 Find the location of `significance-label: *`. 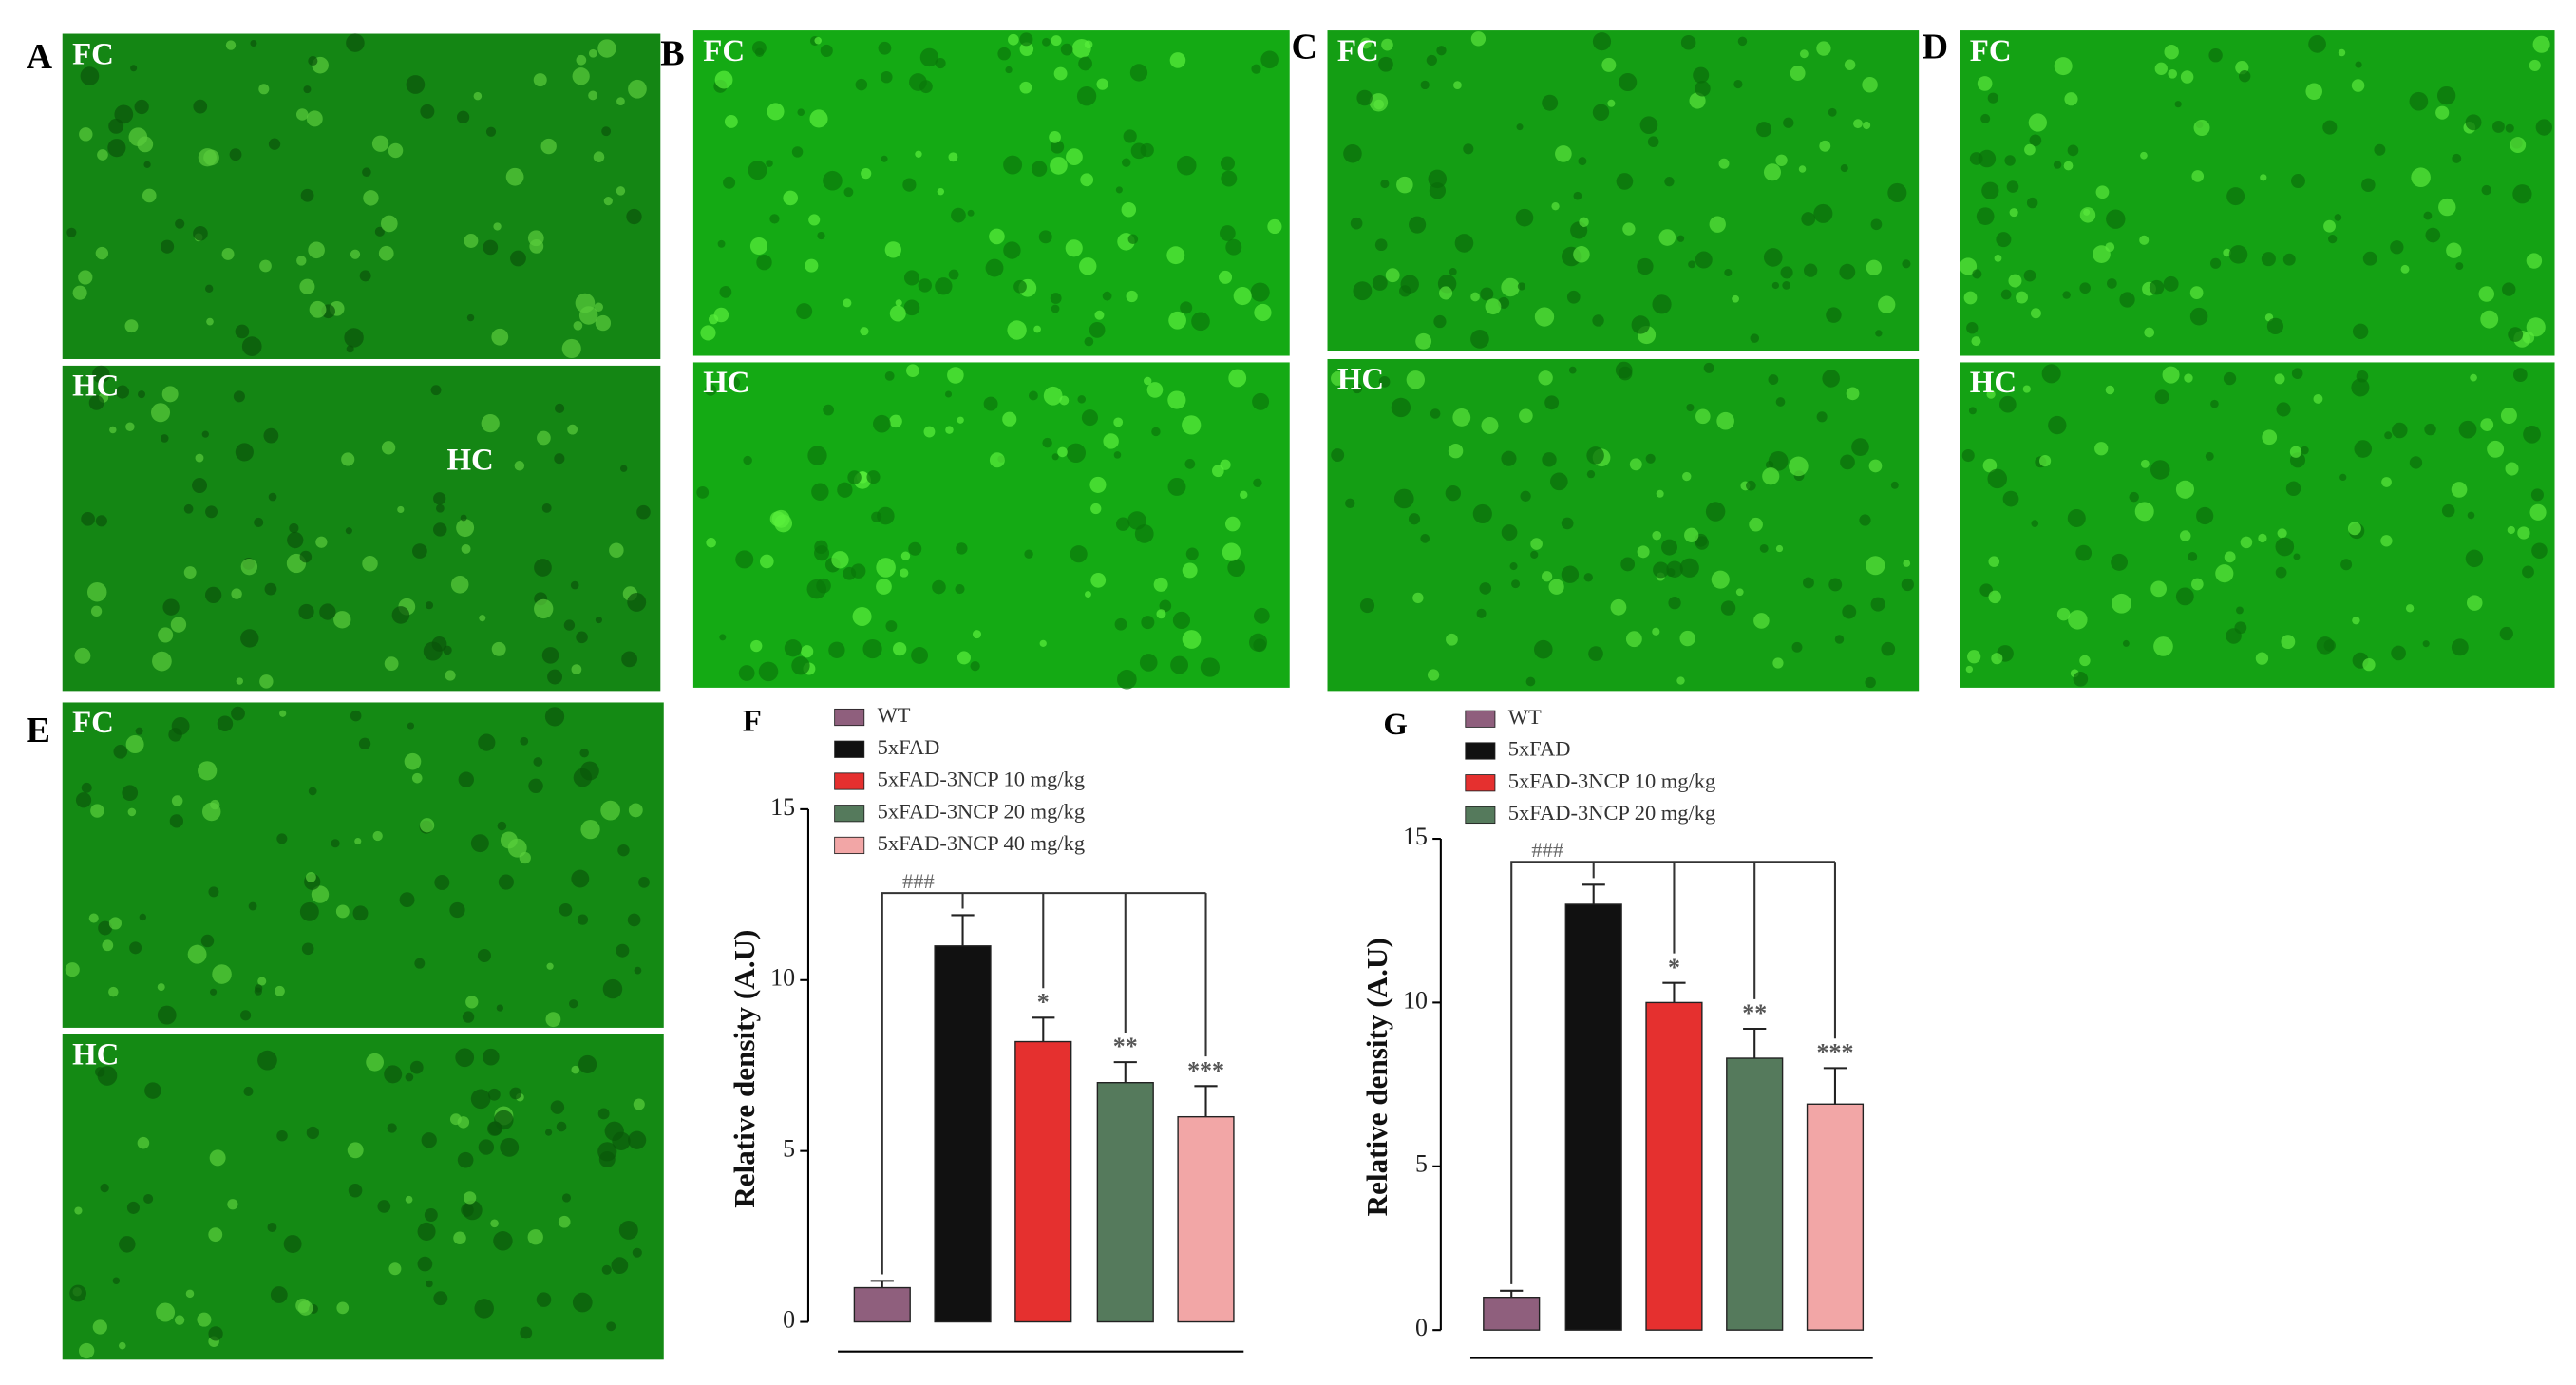

significance-label: * is located at coordinates (1674, 968).